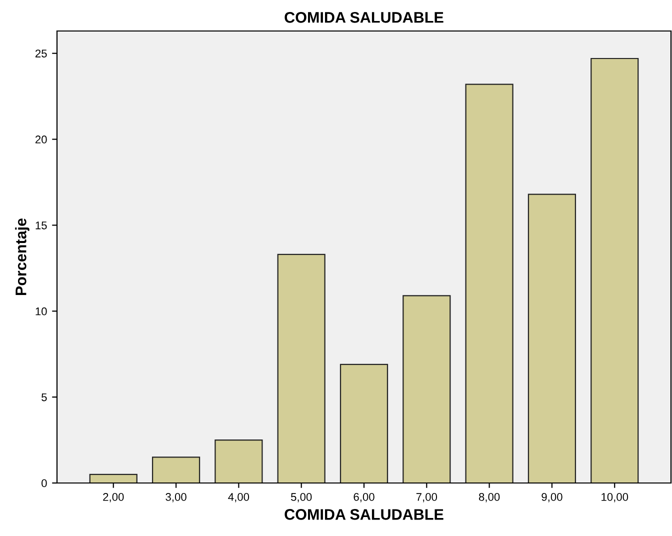  What do you see at coordinates (364, 497) in the screenshot?
I see `x-tick-label: 6,00` at bounding box center [364, 497].